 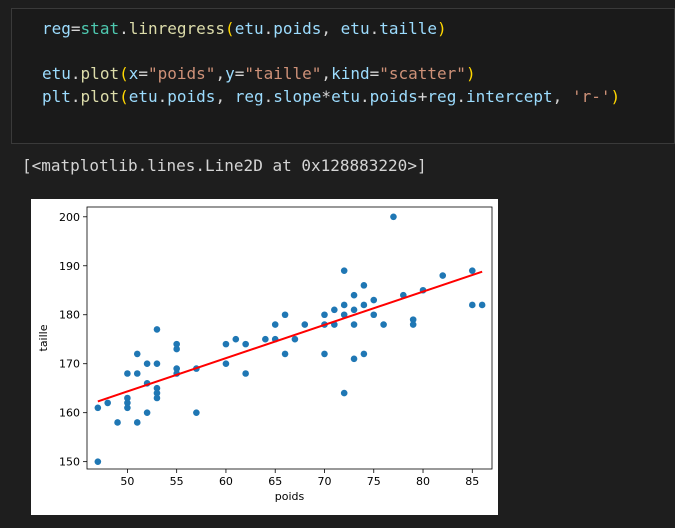 What do you see at coordinates (56, 96) in the screenshot?
I see `code-token: plt` at bounding box center [56, 96].